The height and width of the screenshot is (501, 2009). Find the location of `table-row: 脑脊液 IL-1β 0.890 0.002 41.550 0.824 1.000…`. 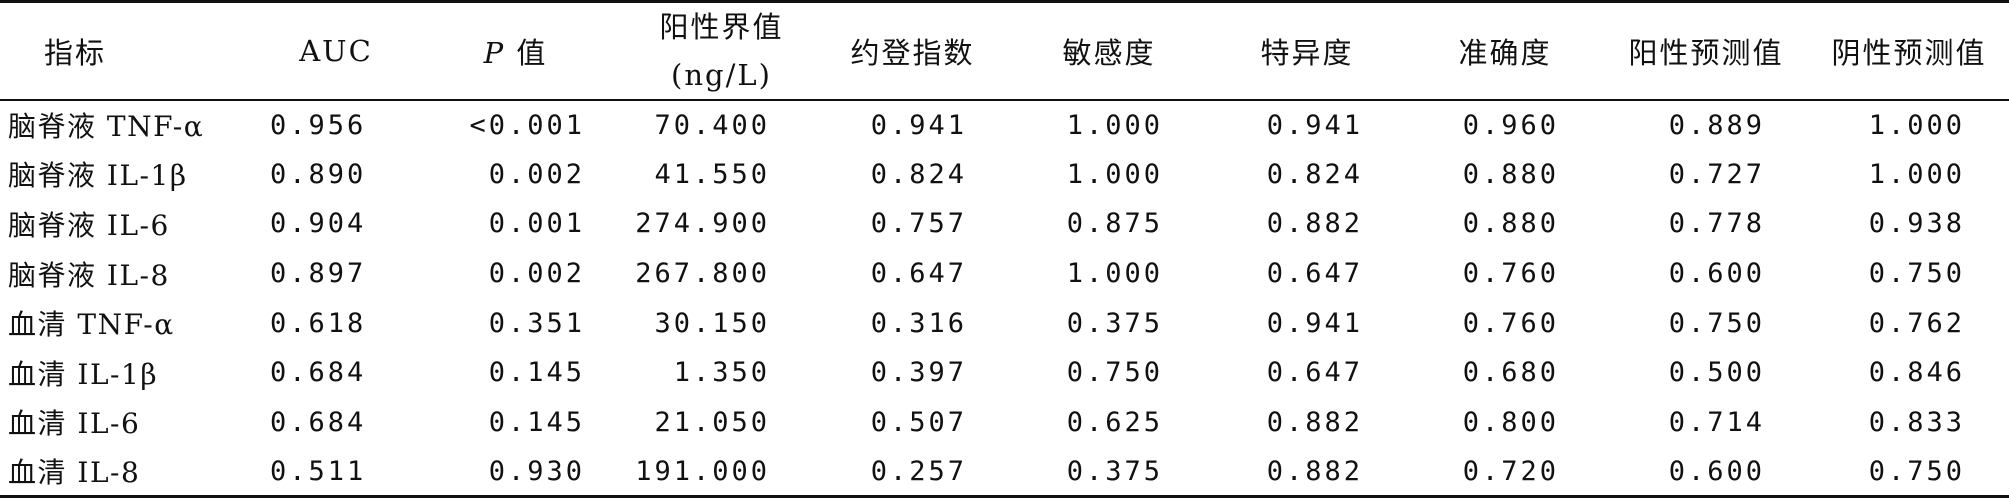

table-row: 脑脊液 IL-1β 0.890 0.002 41.550 0.824 1.000… is located at coordinates (1004, 175).